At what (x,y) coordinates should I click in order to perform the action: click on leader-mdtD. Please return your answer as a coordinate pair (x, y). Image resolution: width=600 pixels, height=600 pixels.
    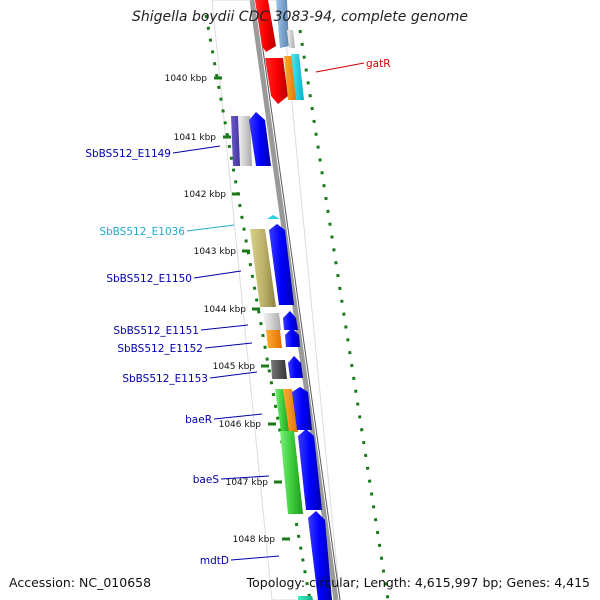
    Looking at the image, I should click on (255, 558).